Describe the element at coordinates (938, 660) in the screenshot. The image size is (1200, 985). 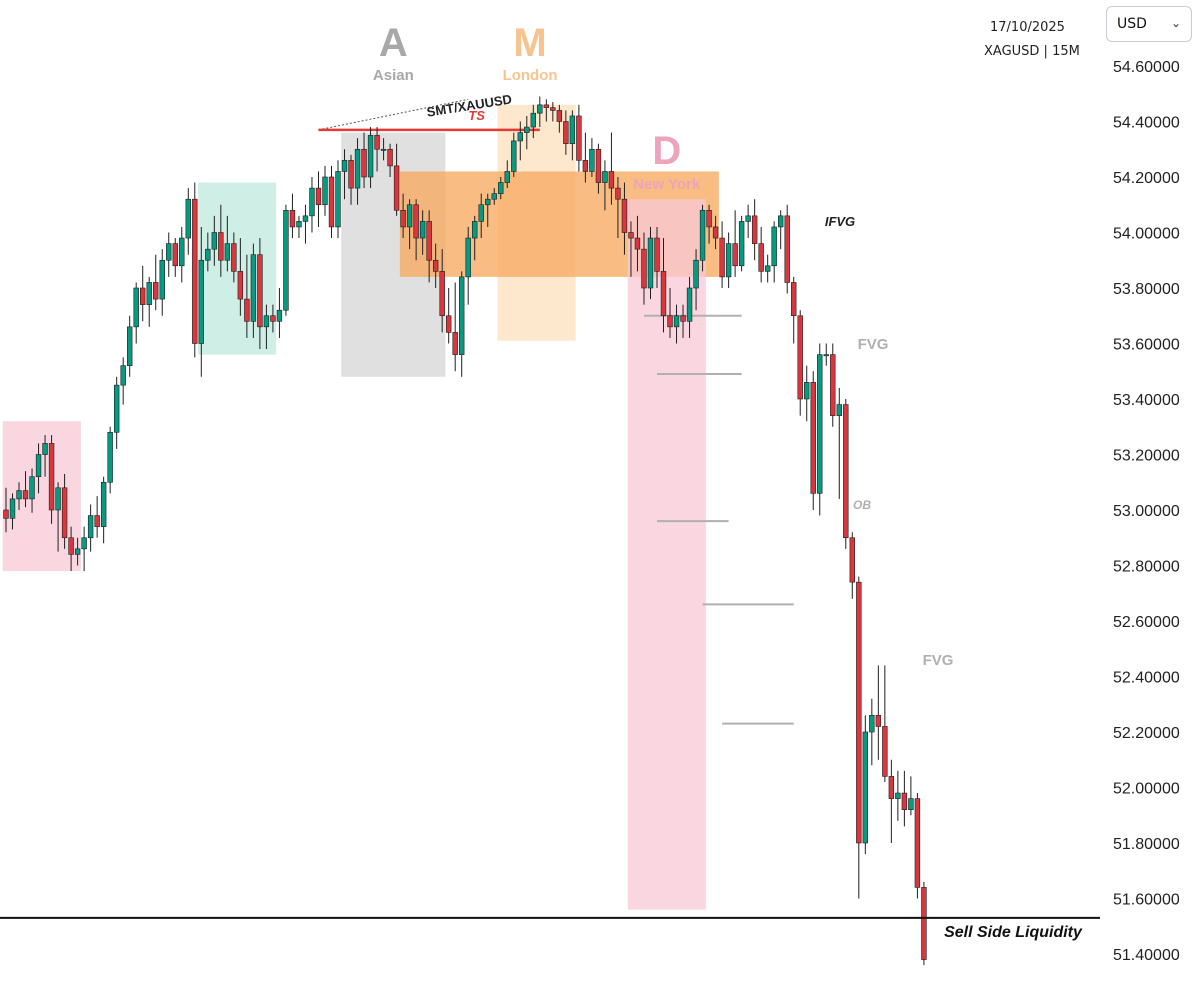
I see `fvg-lower-label: FVG` at that location.